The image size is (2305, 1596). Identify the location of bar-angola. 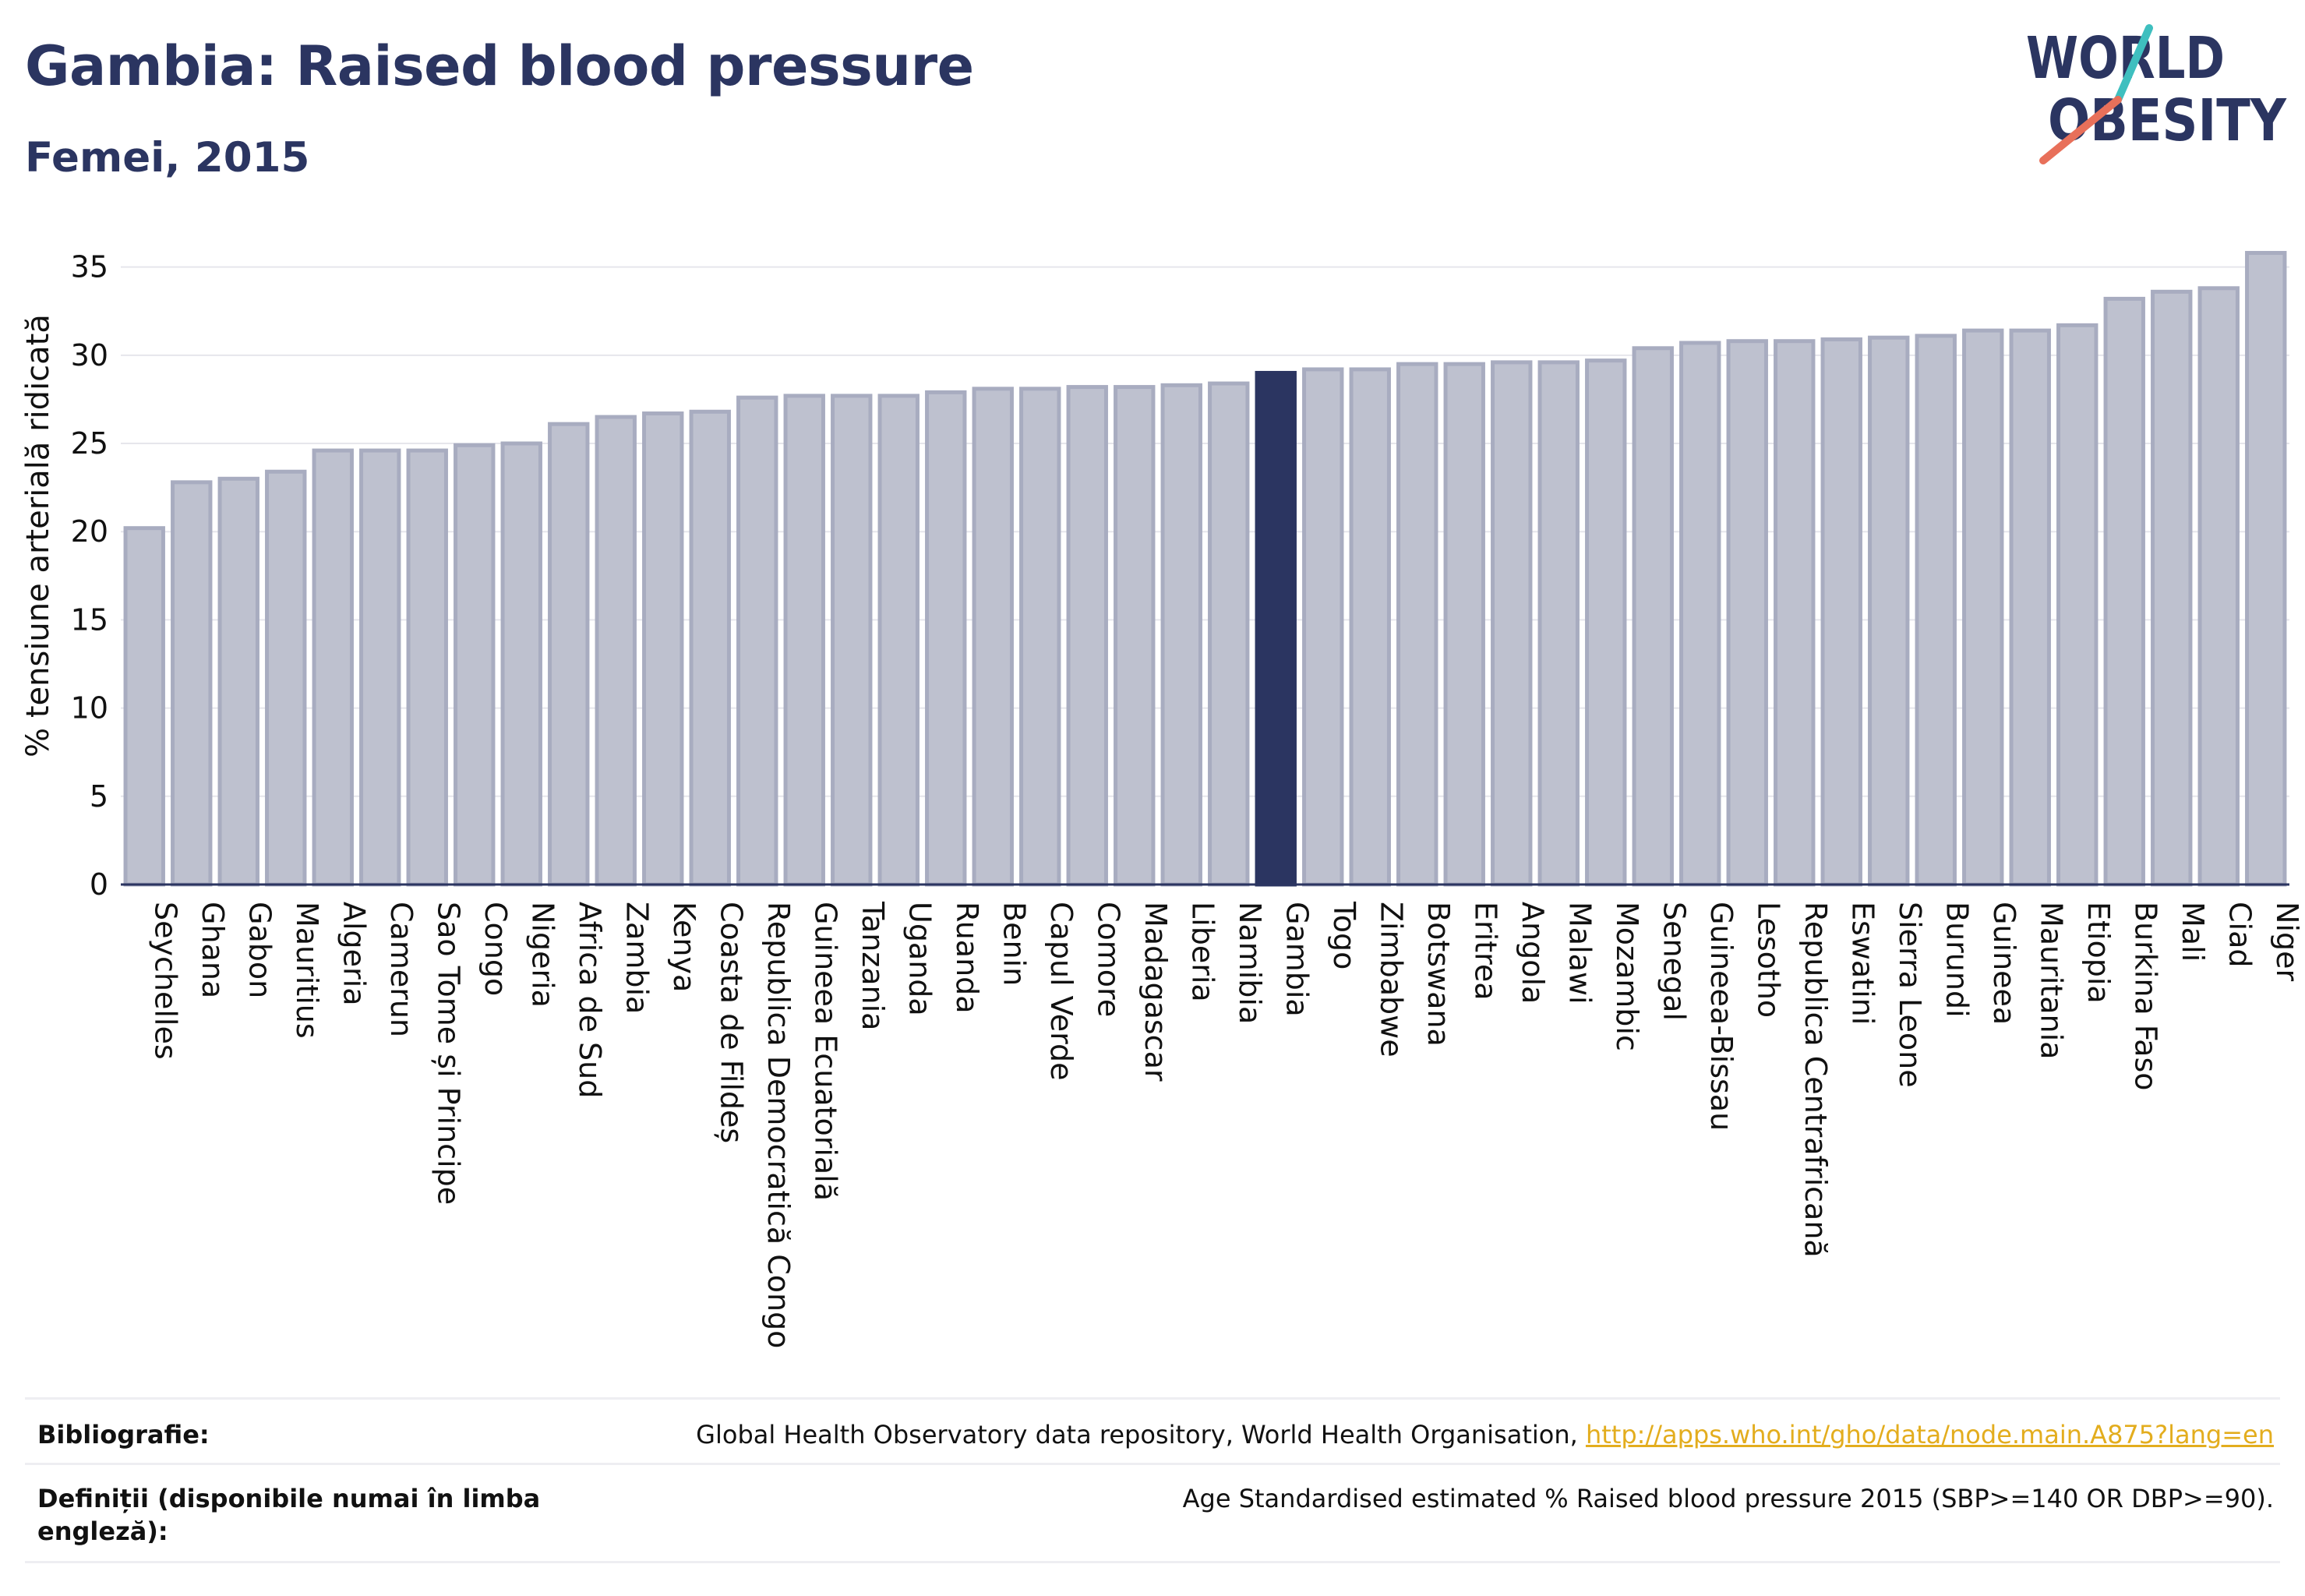
(1512, 623).